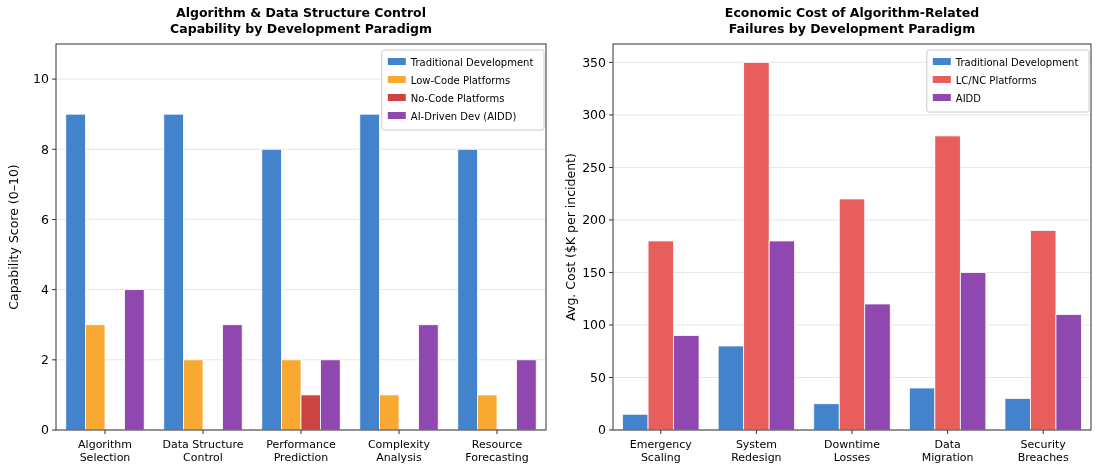  What do you see at coordinates (460, 80) in the screenshot?
I see `legend-label: Low-Code Platforms` at bounding box center [460, 80].